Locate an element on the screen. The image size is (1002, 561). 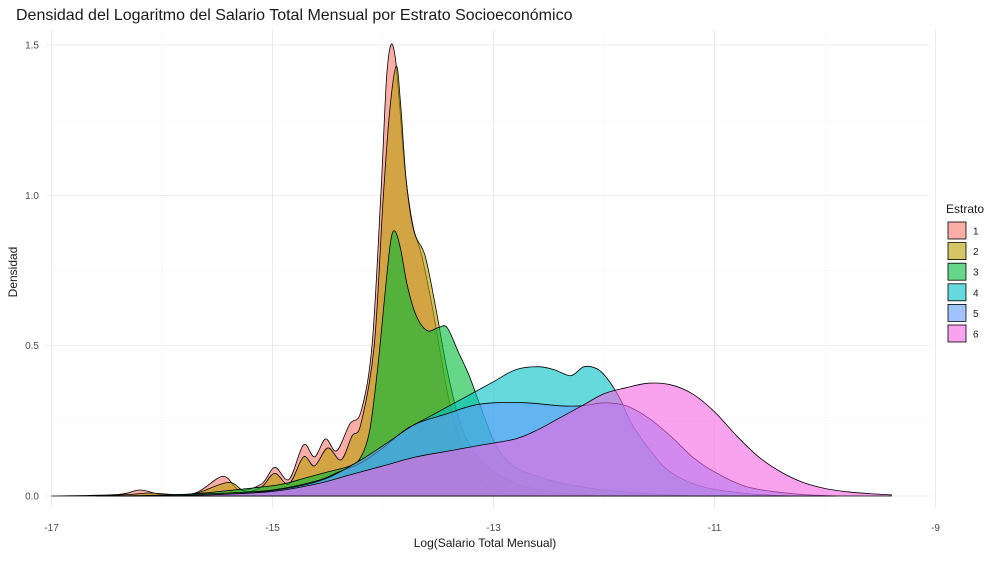
legend-title: Estrato is located at coordinates (965, 209).